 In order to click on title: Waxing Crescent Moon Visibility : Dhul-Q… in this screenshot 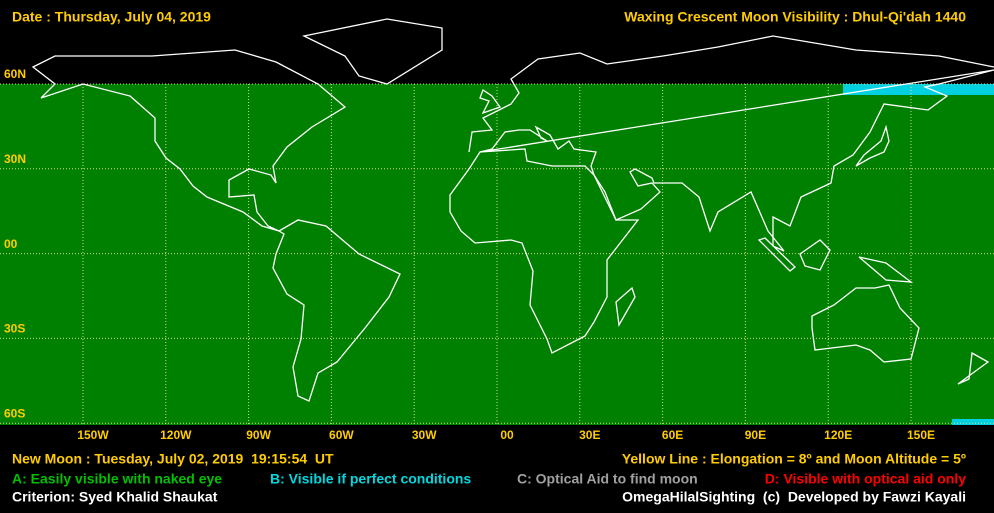, I will do `click(795, 17)`.